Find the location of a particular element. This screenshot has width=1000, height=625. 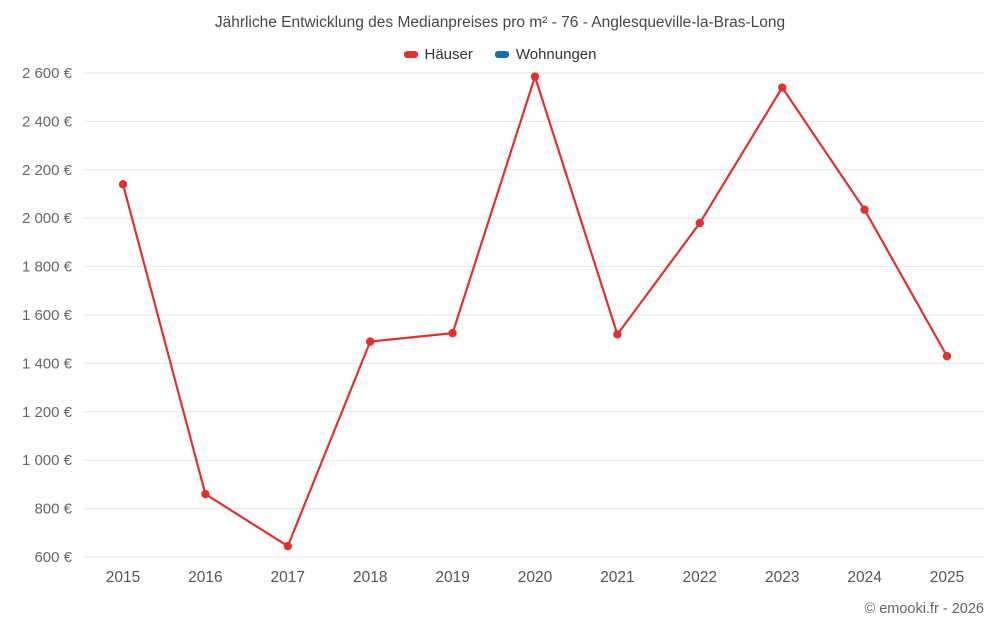

legend-marker-wohnungen is located at coordinates (501, 54).